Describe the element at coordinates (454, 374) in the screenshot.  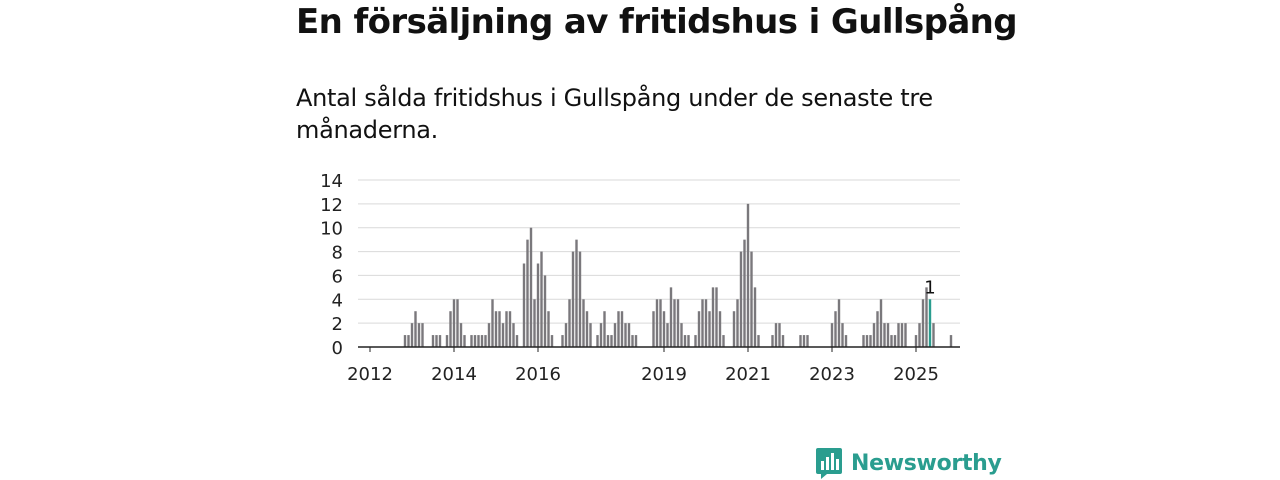
I see `x-tick-label: 2014` at that location.